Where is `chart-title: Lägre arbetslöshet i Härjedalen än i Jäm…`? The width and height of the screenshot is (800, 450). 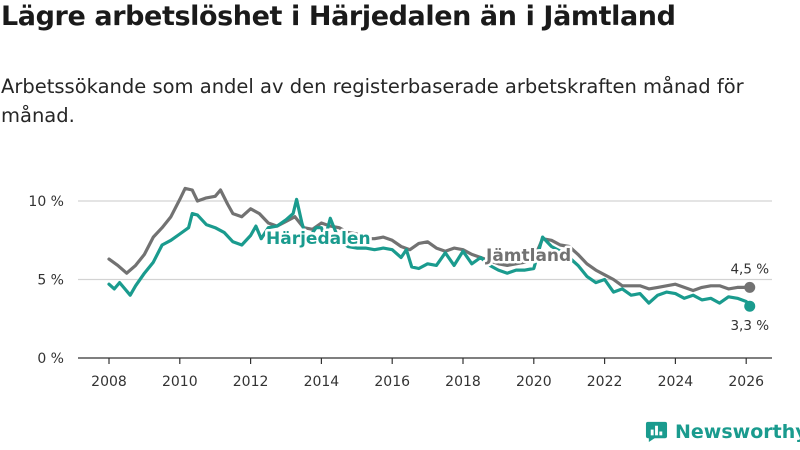
chart-title: Lägre arbetslöshet i Härjedalen än i Jäm… is located at coordinates (338, 16).